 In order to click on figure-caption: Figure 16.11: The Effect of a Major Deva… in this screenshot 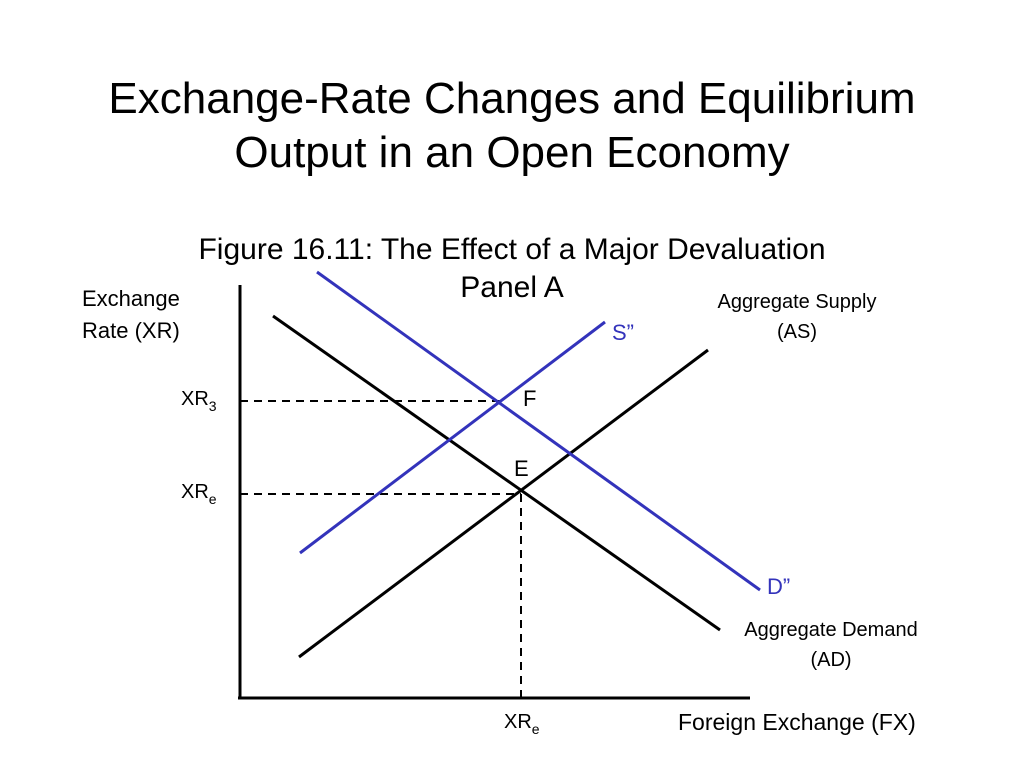, I will do `click(512, 269)`.